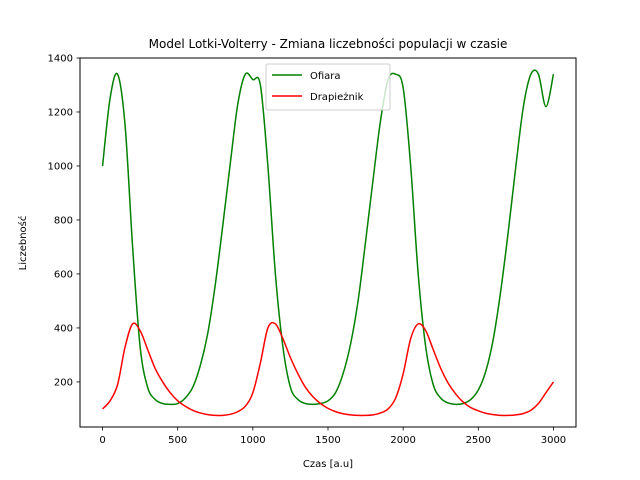 The image size is (640, 480). What do you see at coordinates (252, 440) in the screenshot?
I see `x-tick-label: 1000` at bounding box center [252, 440].